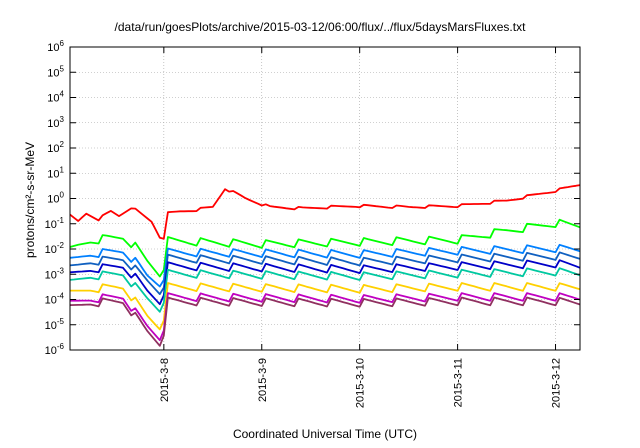 Image resolution: width=640 pixels, height=448 pixels. Describe the element at coordinates (263, 380) in the screenshot. I see `x-tick-label: 2015-3-9` at that location.